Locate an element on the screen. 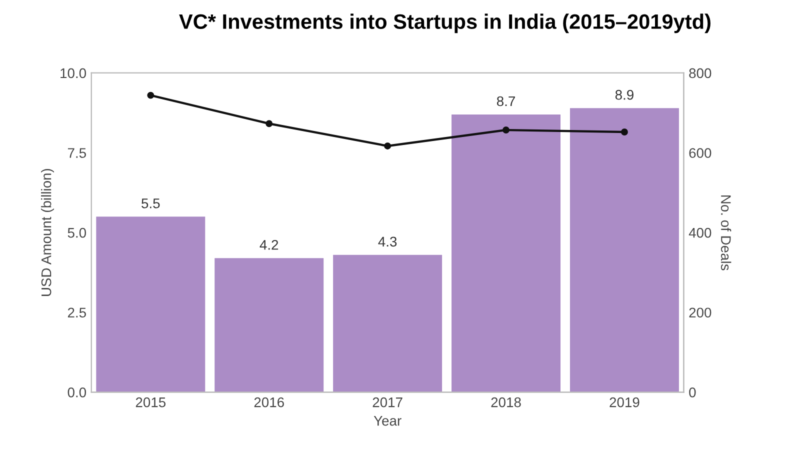  x-tick-label: 2017 is located at coordinates (387, 402).